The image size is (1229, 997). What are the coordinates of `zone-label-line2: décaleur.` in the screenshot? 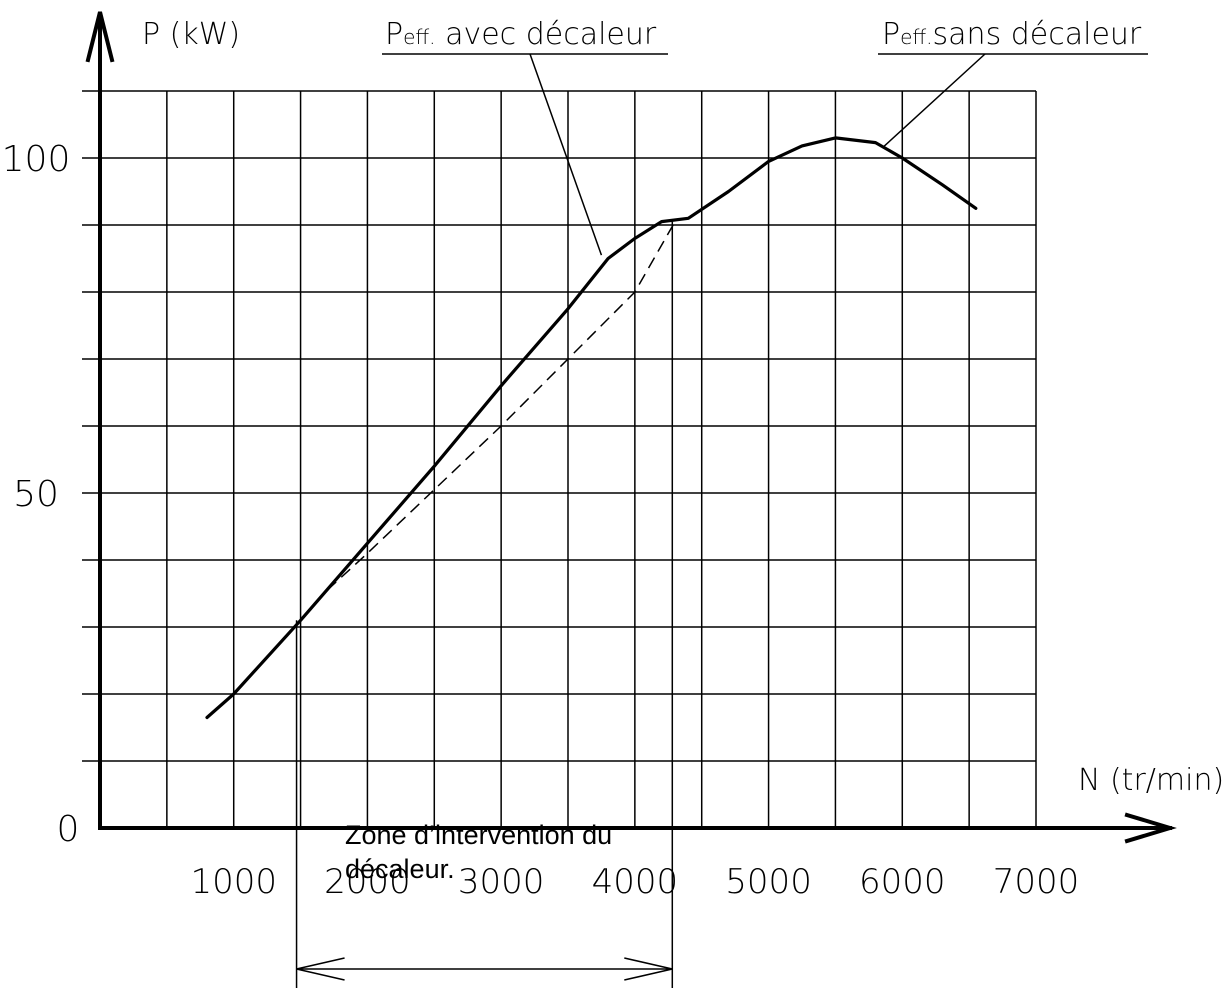 It's located at (400, 869).